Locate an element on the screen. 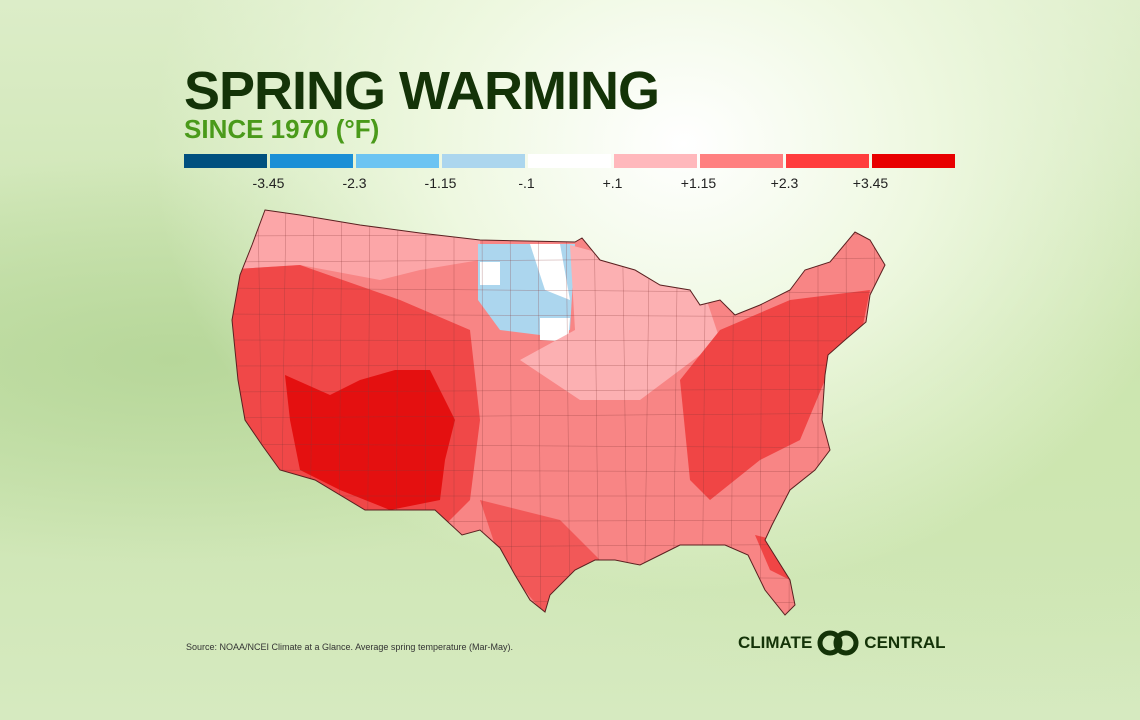 The height and width of the screenshot is (720, 1140). logo-rings-icon is located at coordinates (838, 643).